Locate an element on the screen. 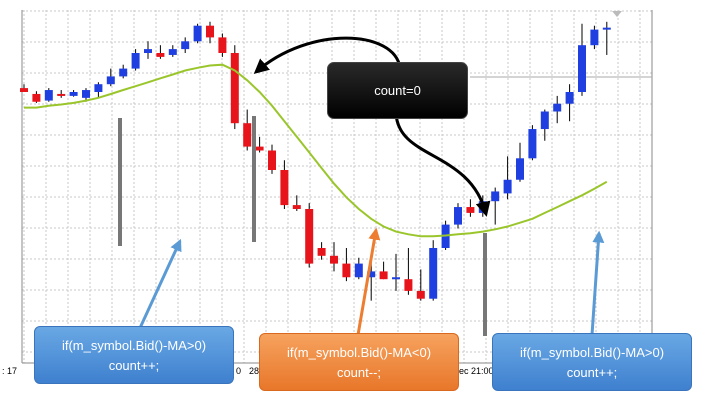 The image size is (703, 406). count-label-box: count=0 is located at coordinates (397, 90).